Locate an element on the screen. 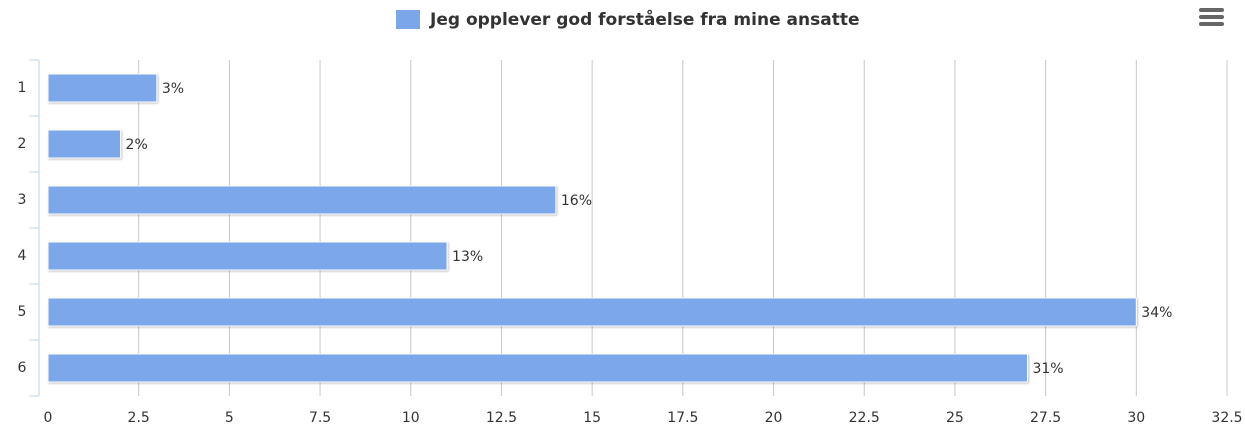 This screenshot has width=1245, height=427. x-tick-label: 7.5 is located at coordinates (320, 418).